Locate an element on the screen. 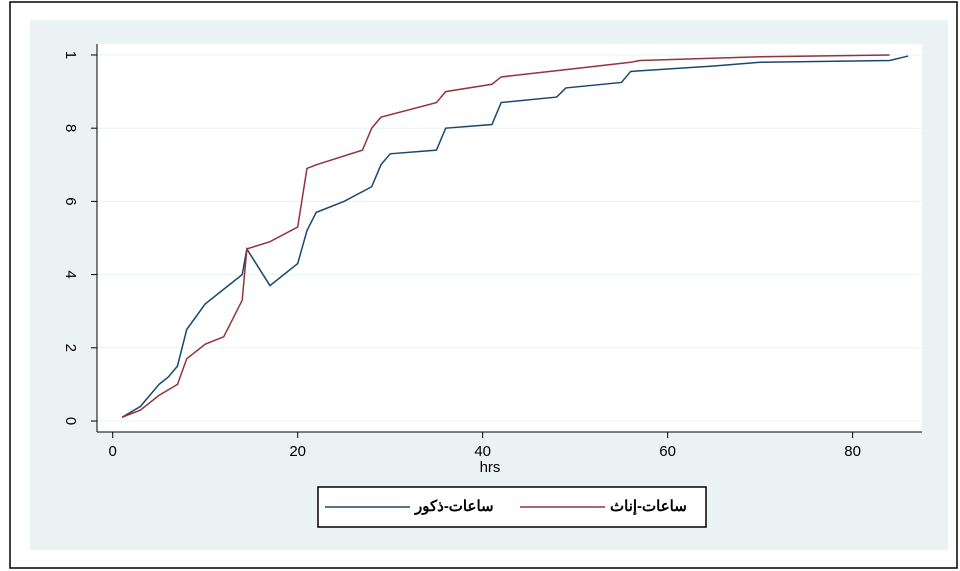 The width and height of the screenshot is (960, 571). x-tick-label: 0 is located at coordinates (113, 451).